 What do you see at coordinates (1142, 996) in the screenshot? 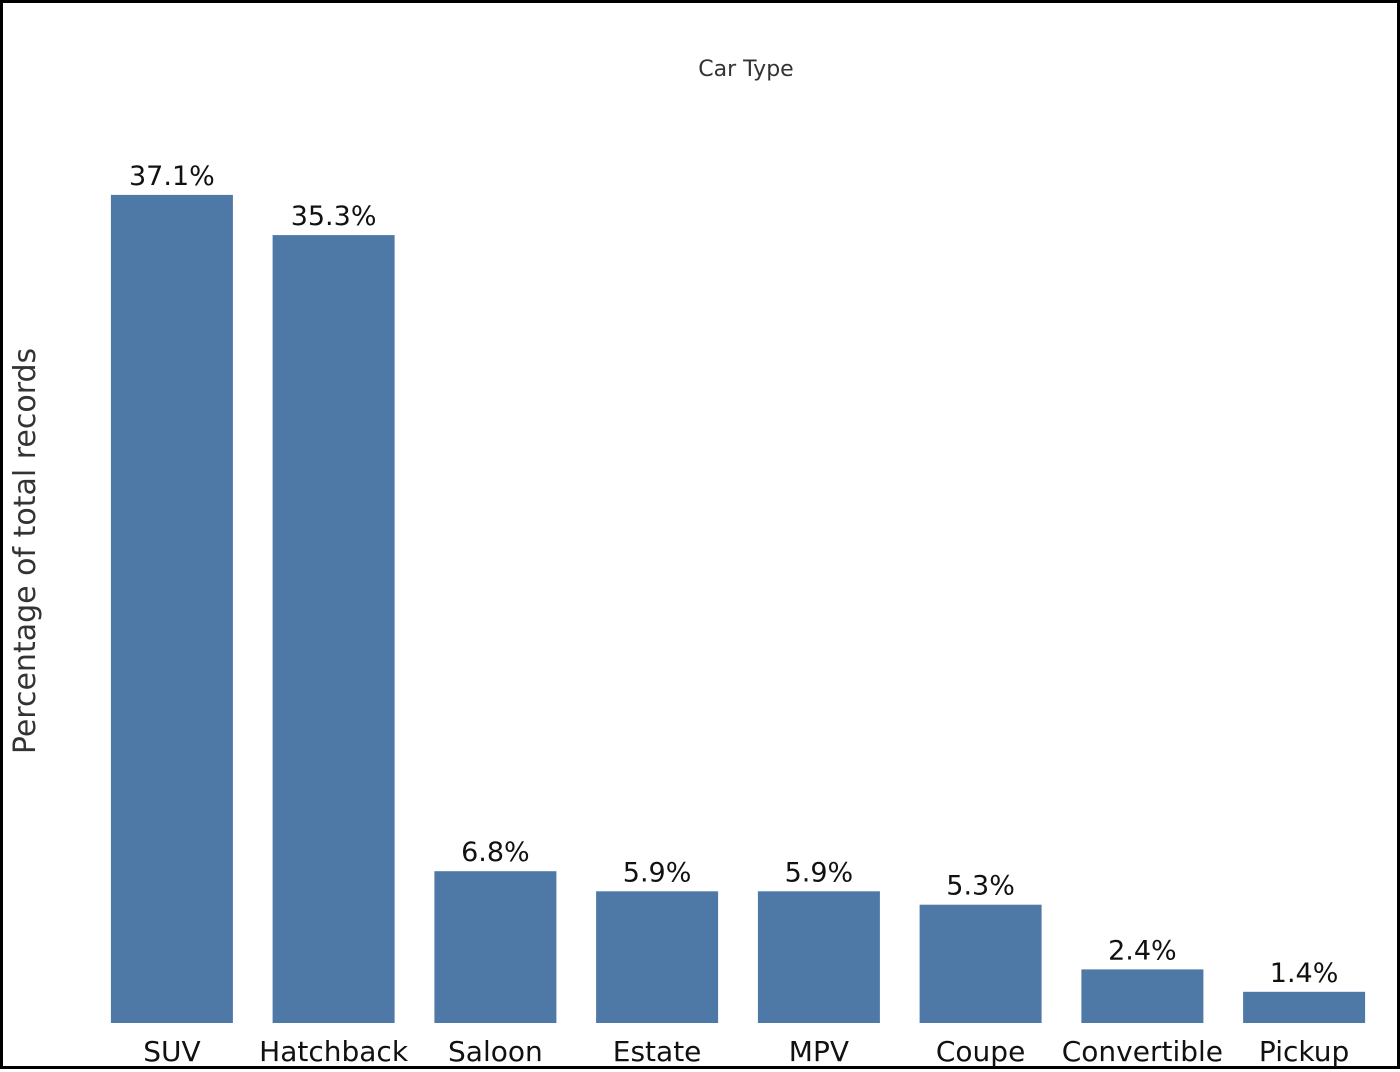
I see `bar-convertible` at bounding box center [1142, 996].